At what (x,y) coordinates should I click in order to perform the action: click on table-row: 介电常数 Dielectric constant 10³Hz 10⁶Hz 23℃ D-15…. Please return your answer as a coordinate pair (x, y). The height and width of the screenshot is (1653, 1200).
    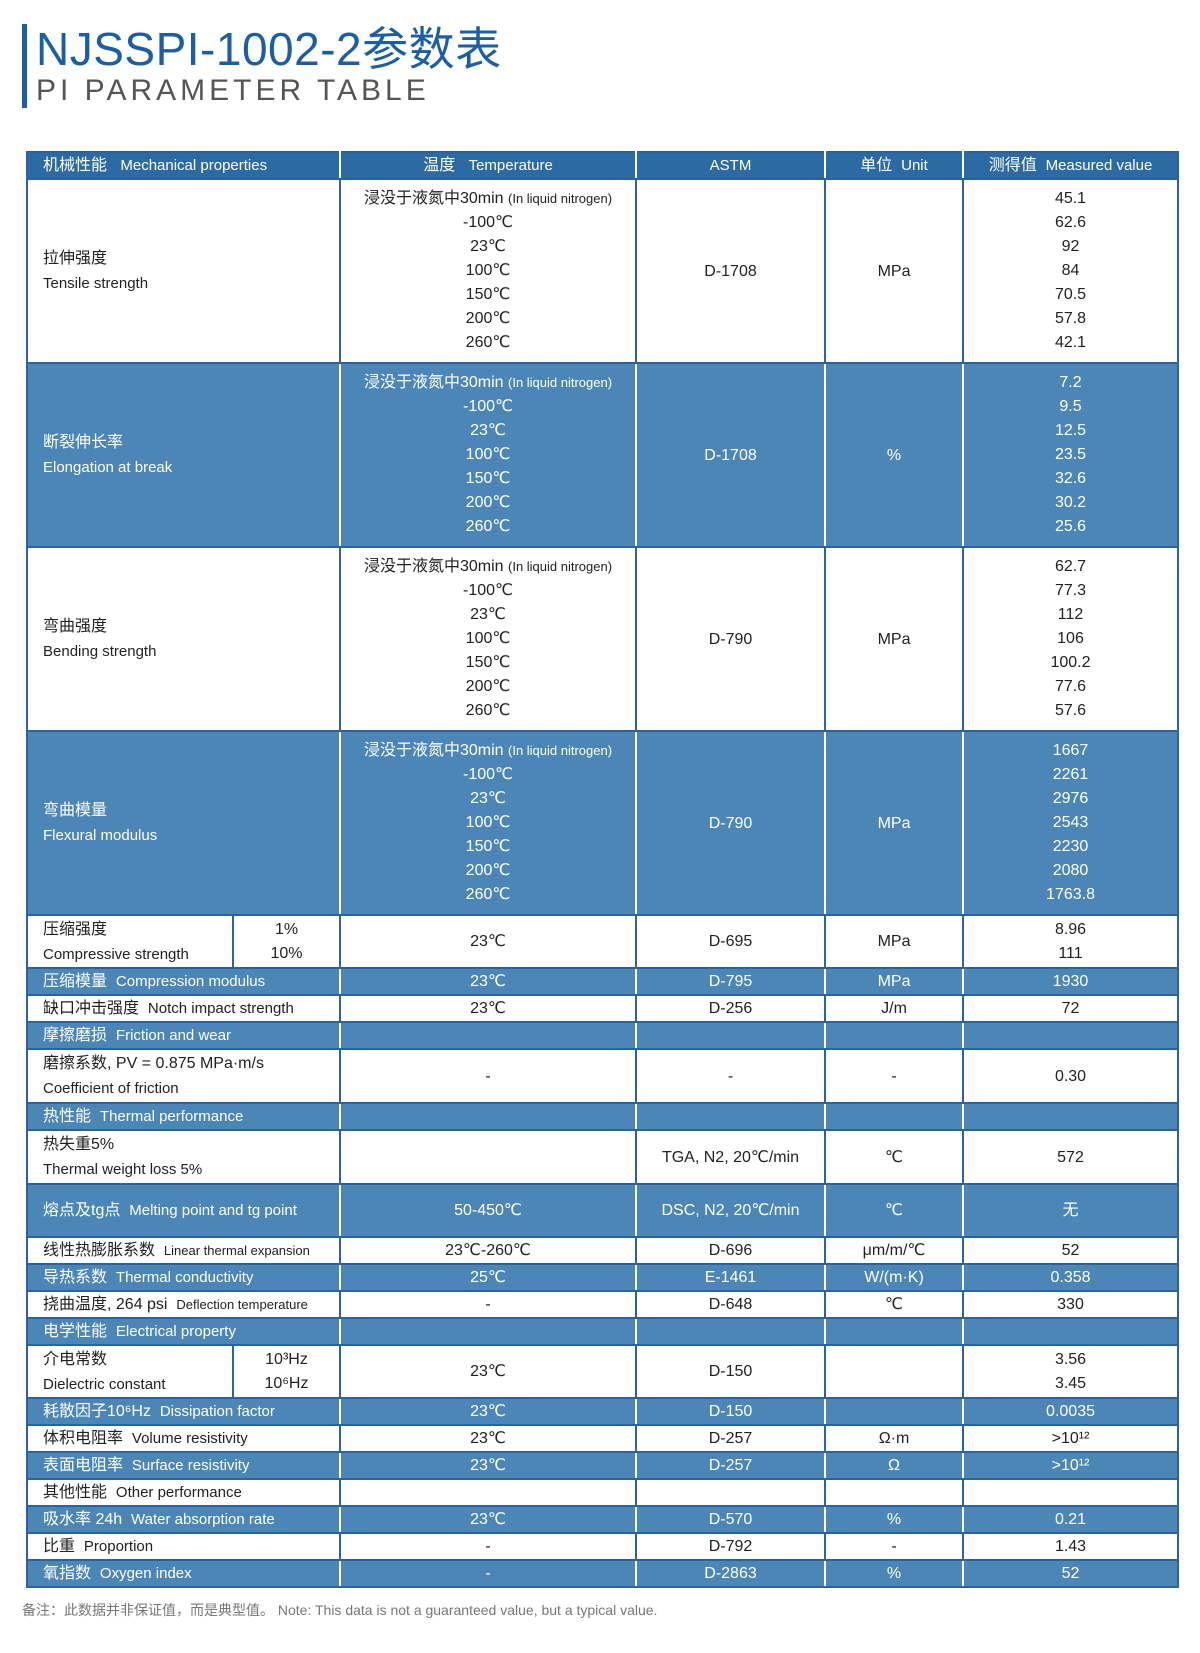
    Looking at the image, I should click on (603, 1371).